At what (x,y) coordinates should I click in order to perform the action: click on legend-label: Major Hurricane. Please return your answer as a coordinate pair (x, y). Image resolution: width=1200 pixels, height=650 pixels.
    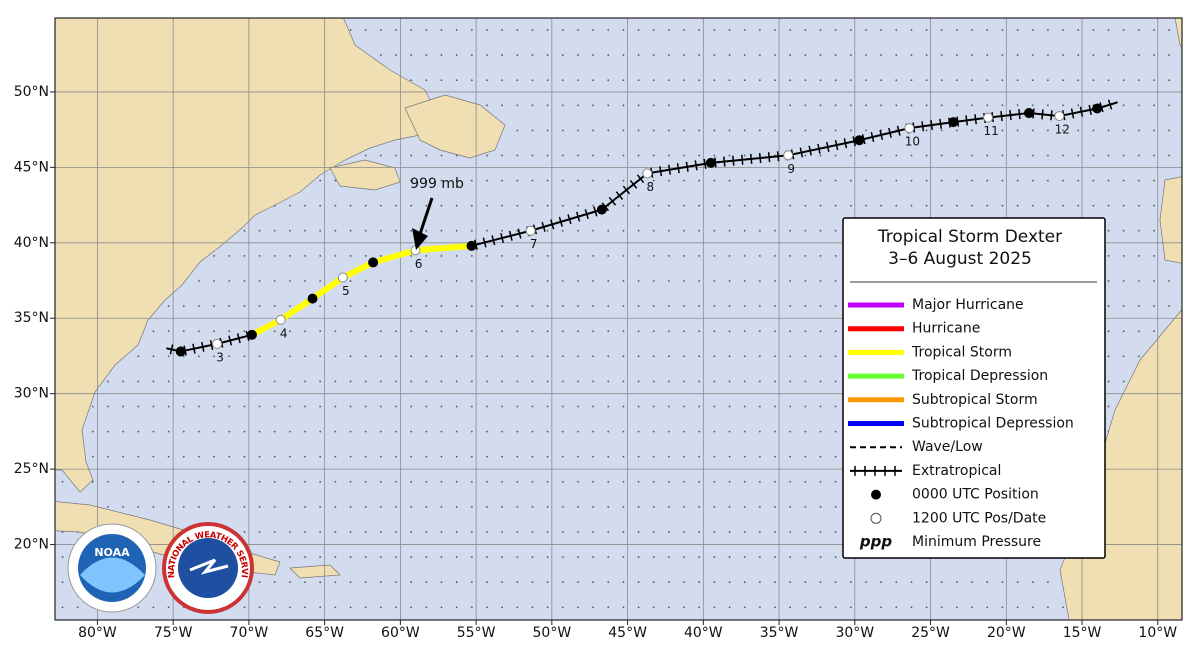
    Looking at the image, I should click on (968, 305).